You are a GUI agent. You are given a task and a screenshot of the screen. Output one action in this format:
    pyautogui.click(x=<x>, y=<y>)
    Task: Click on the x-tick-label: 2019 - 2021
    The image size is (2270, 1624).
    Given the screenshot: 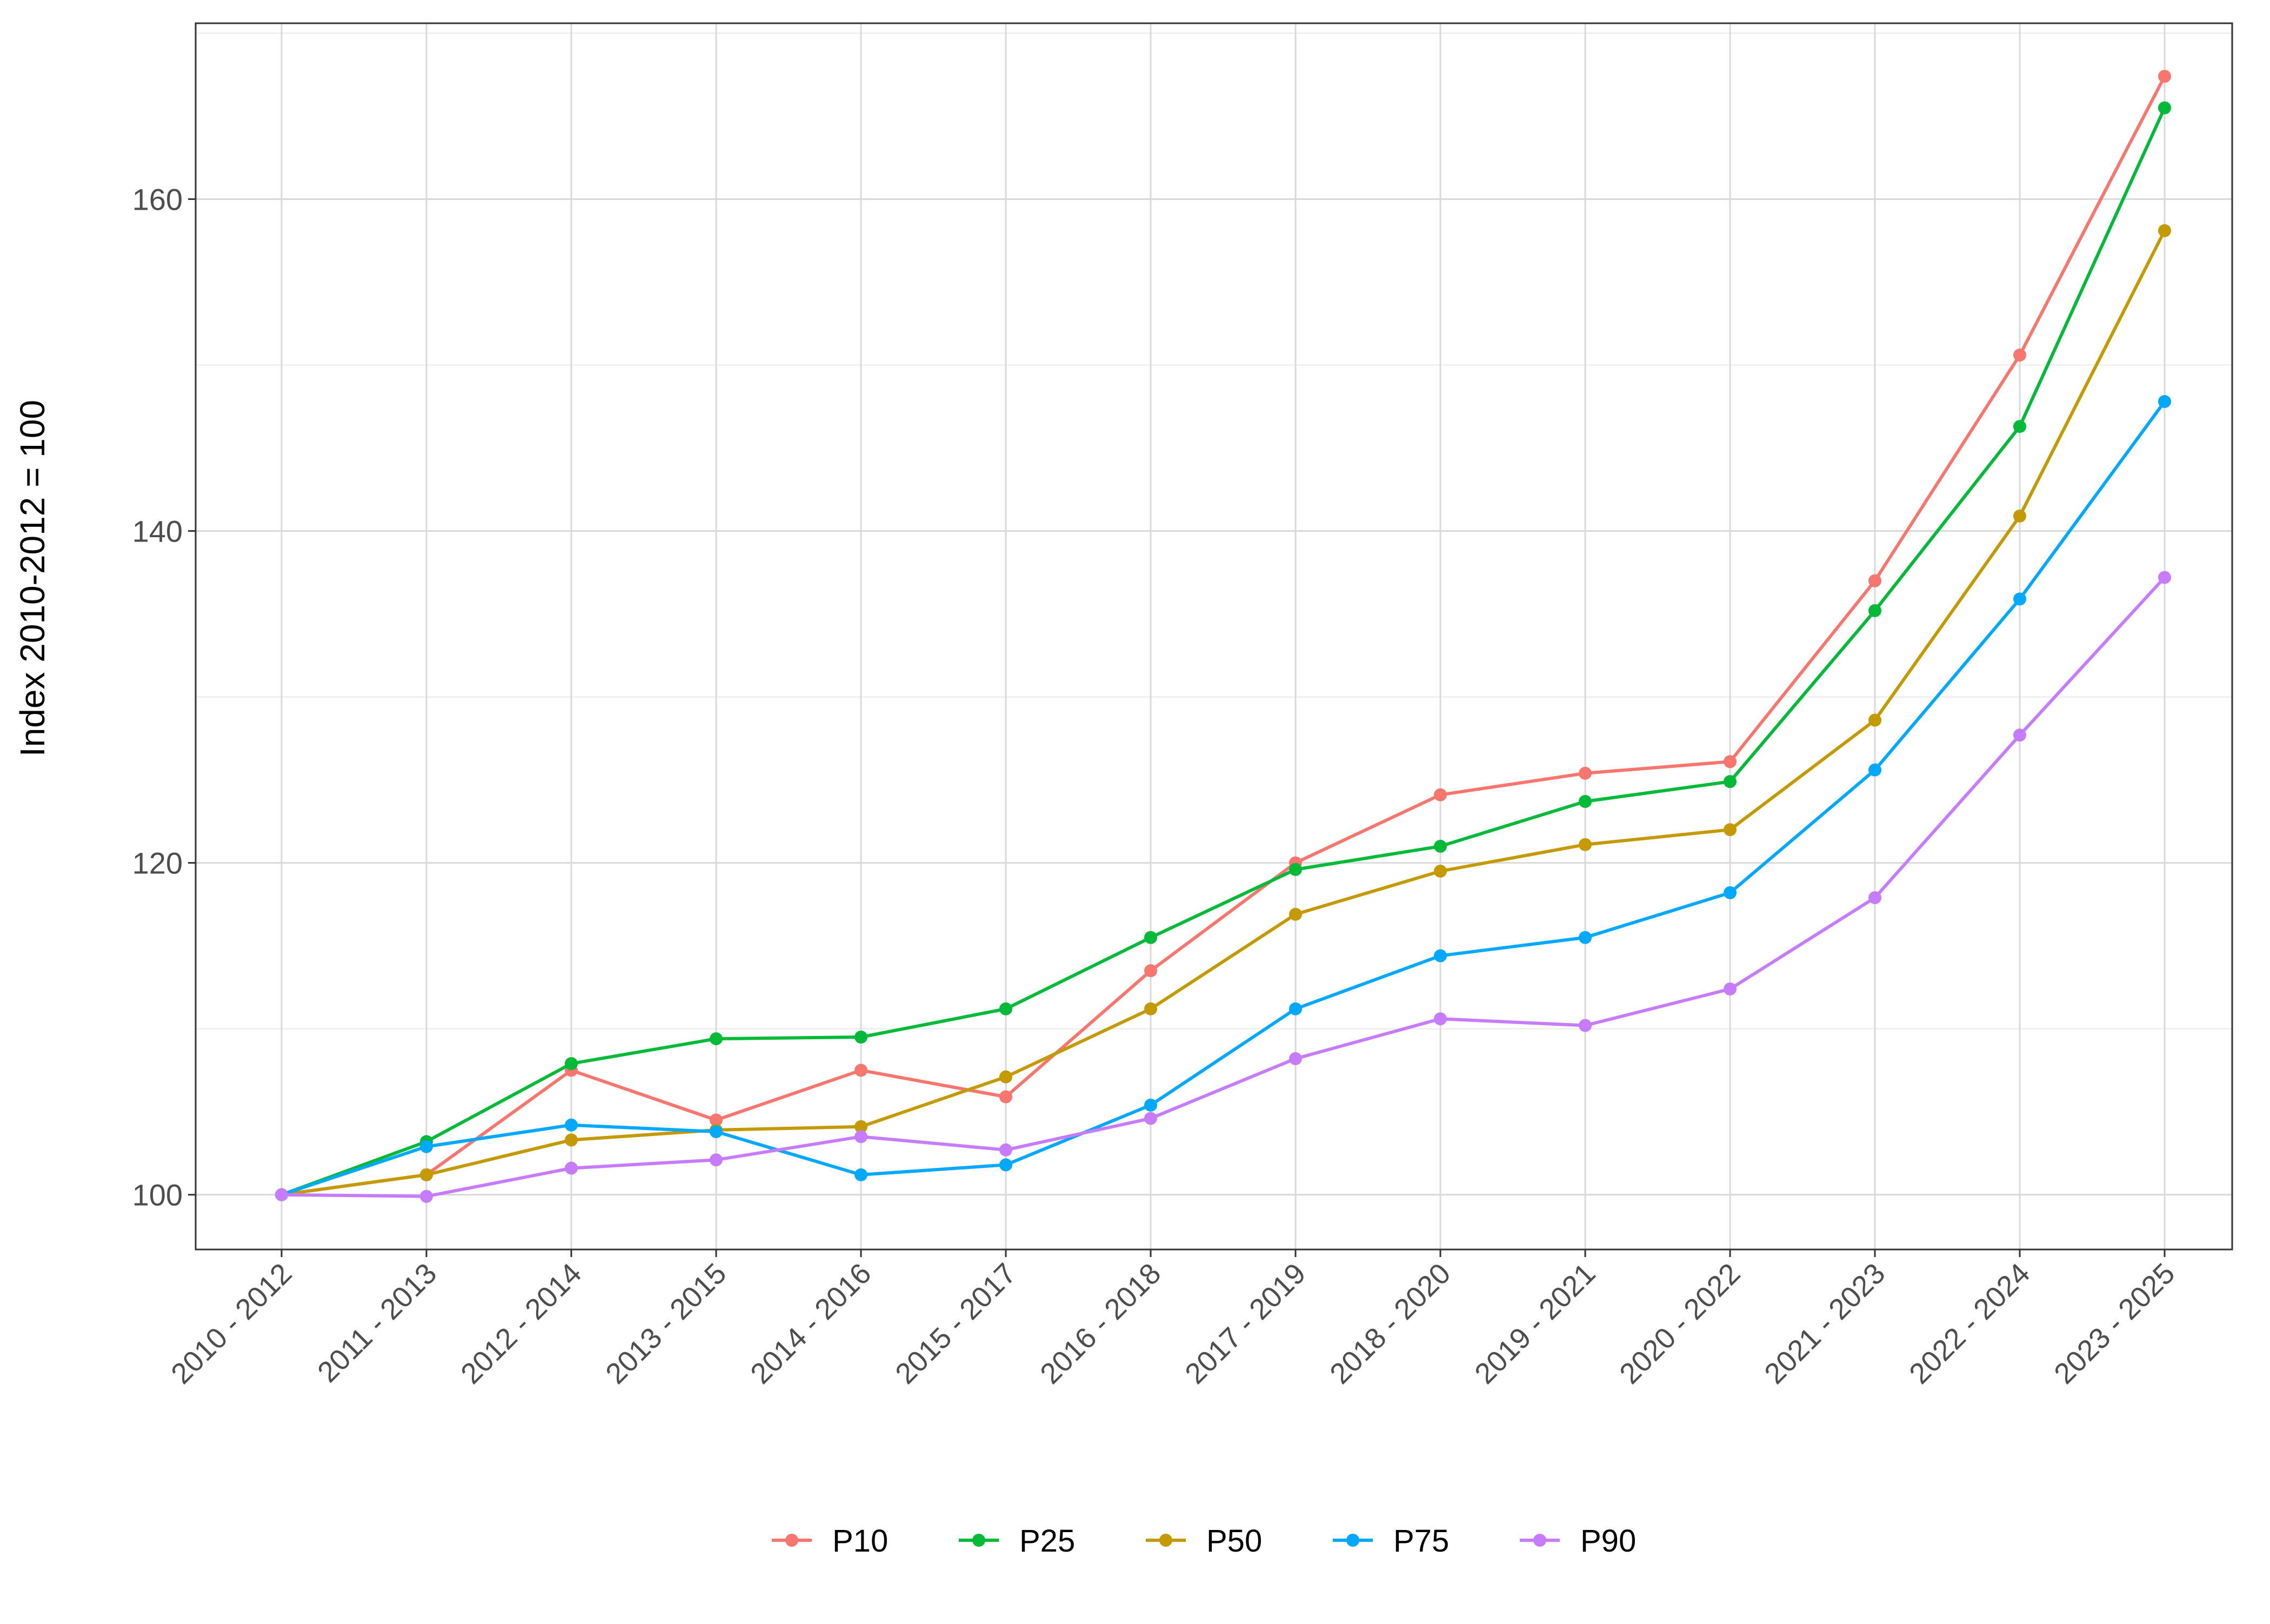 What is the action you would take?
    pyautogui.click(x=1534, y=1323)
    